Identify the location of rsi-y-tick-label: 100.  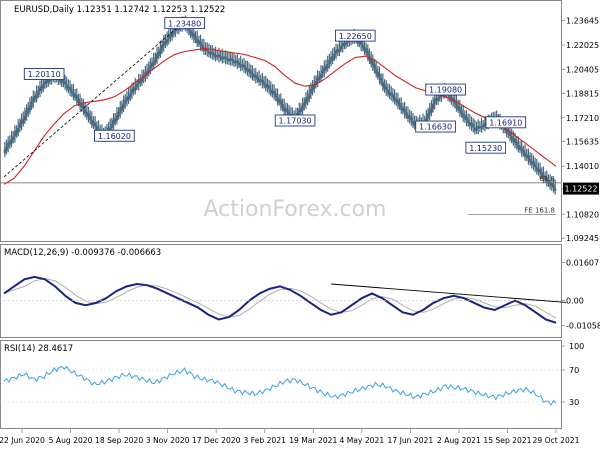
(576, 346).